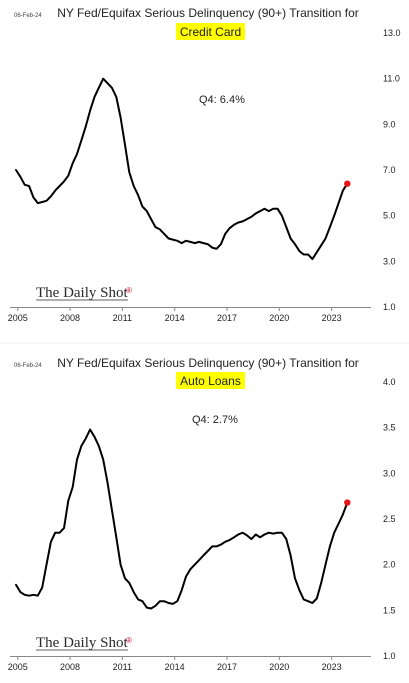 The height and width of the screenshot is (683, 409). Describe the element at coordinates (389, 216) in the screenshot. I see `y-tick-label: 5.0` at that location.